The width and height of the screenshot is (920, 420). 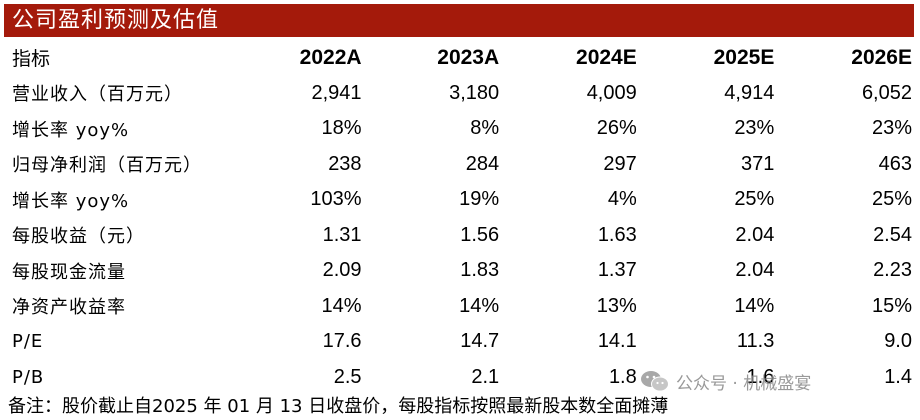 I want to click on table-row: 每股现金流量 2.09 1.83 1.37 2.04 2.23, so click(x=460, y=271).